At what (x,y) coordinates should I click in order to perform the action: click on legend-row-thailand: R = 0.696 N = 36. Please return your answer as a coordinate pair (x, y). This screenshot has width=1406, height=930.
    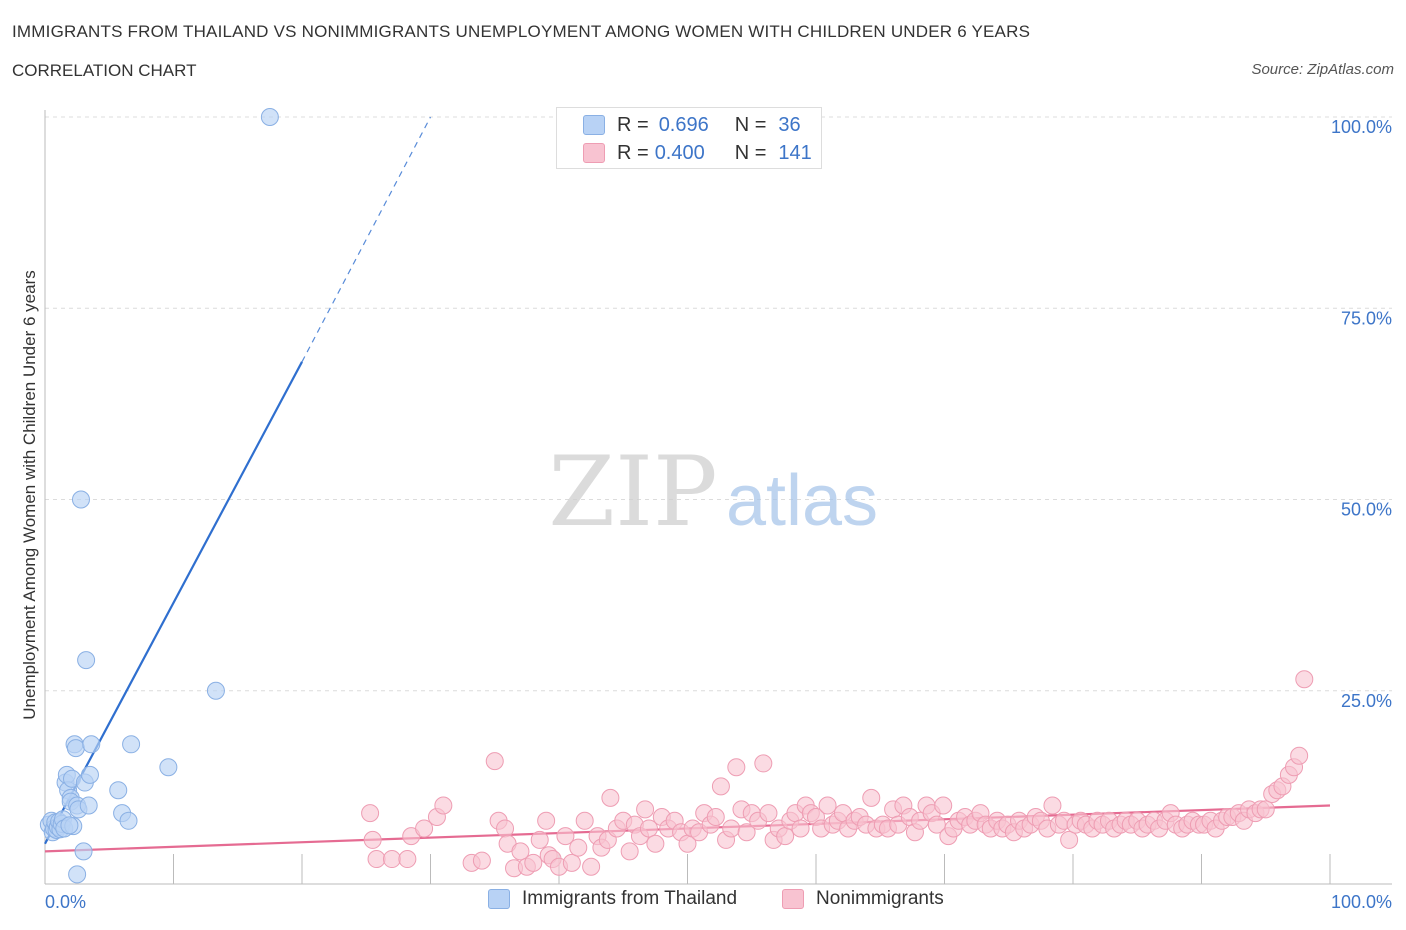
    Looking at the image, I should click on (692, 125).